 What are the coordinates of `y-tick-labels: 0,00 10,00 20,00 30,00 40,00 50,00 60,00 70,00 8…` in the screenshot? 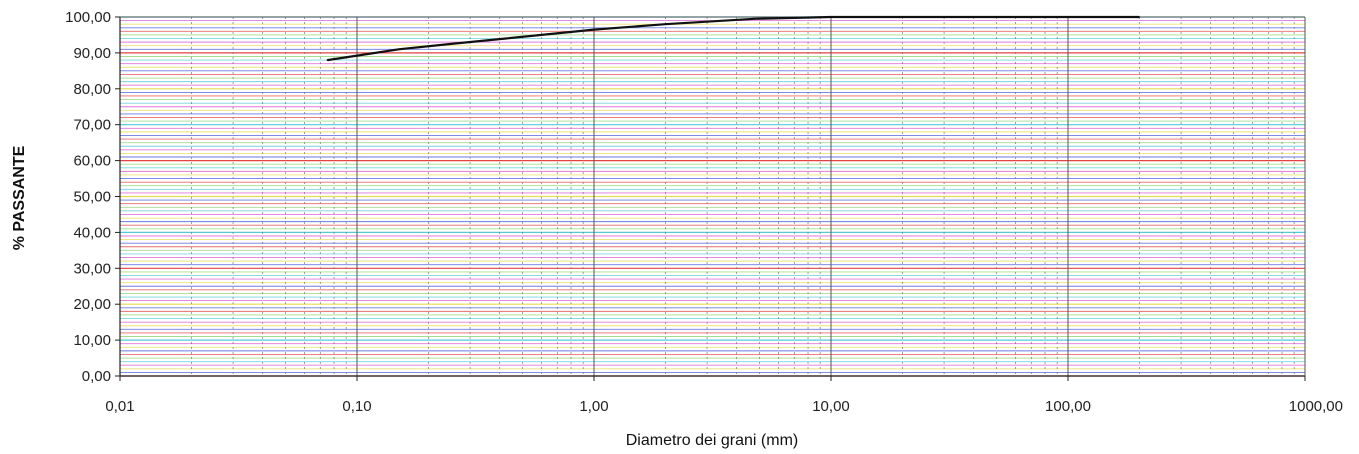 It's located at (92, 197).